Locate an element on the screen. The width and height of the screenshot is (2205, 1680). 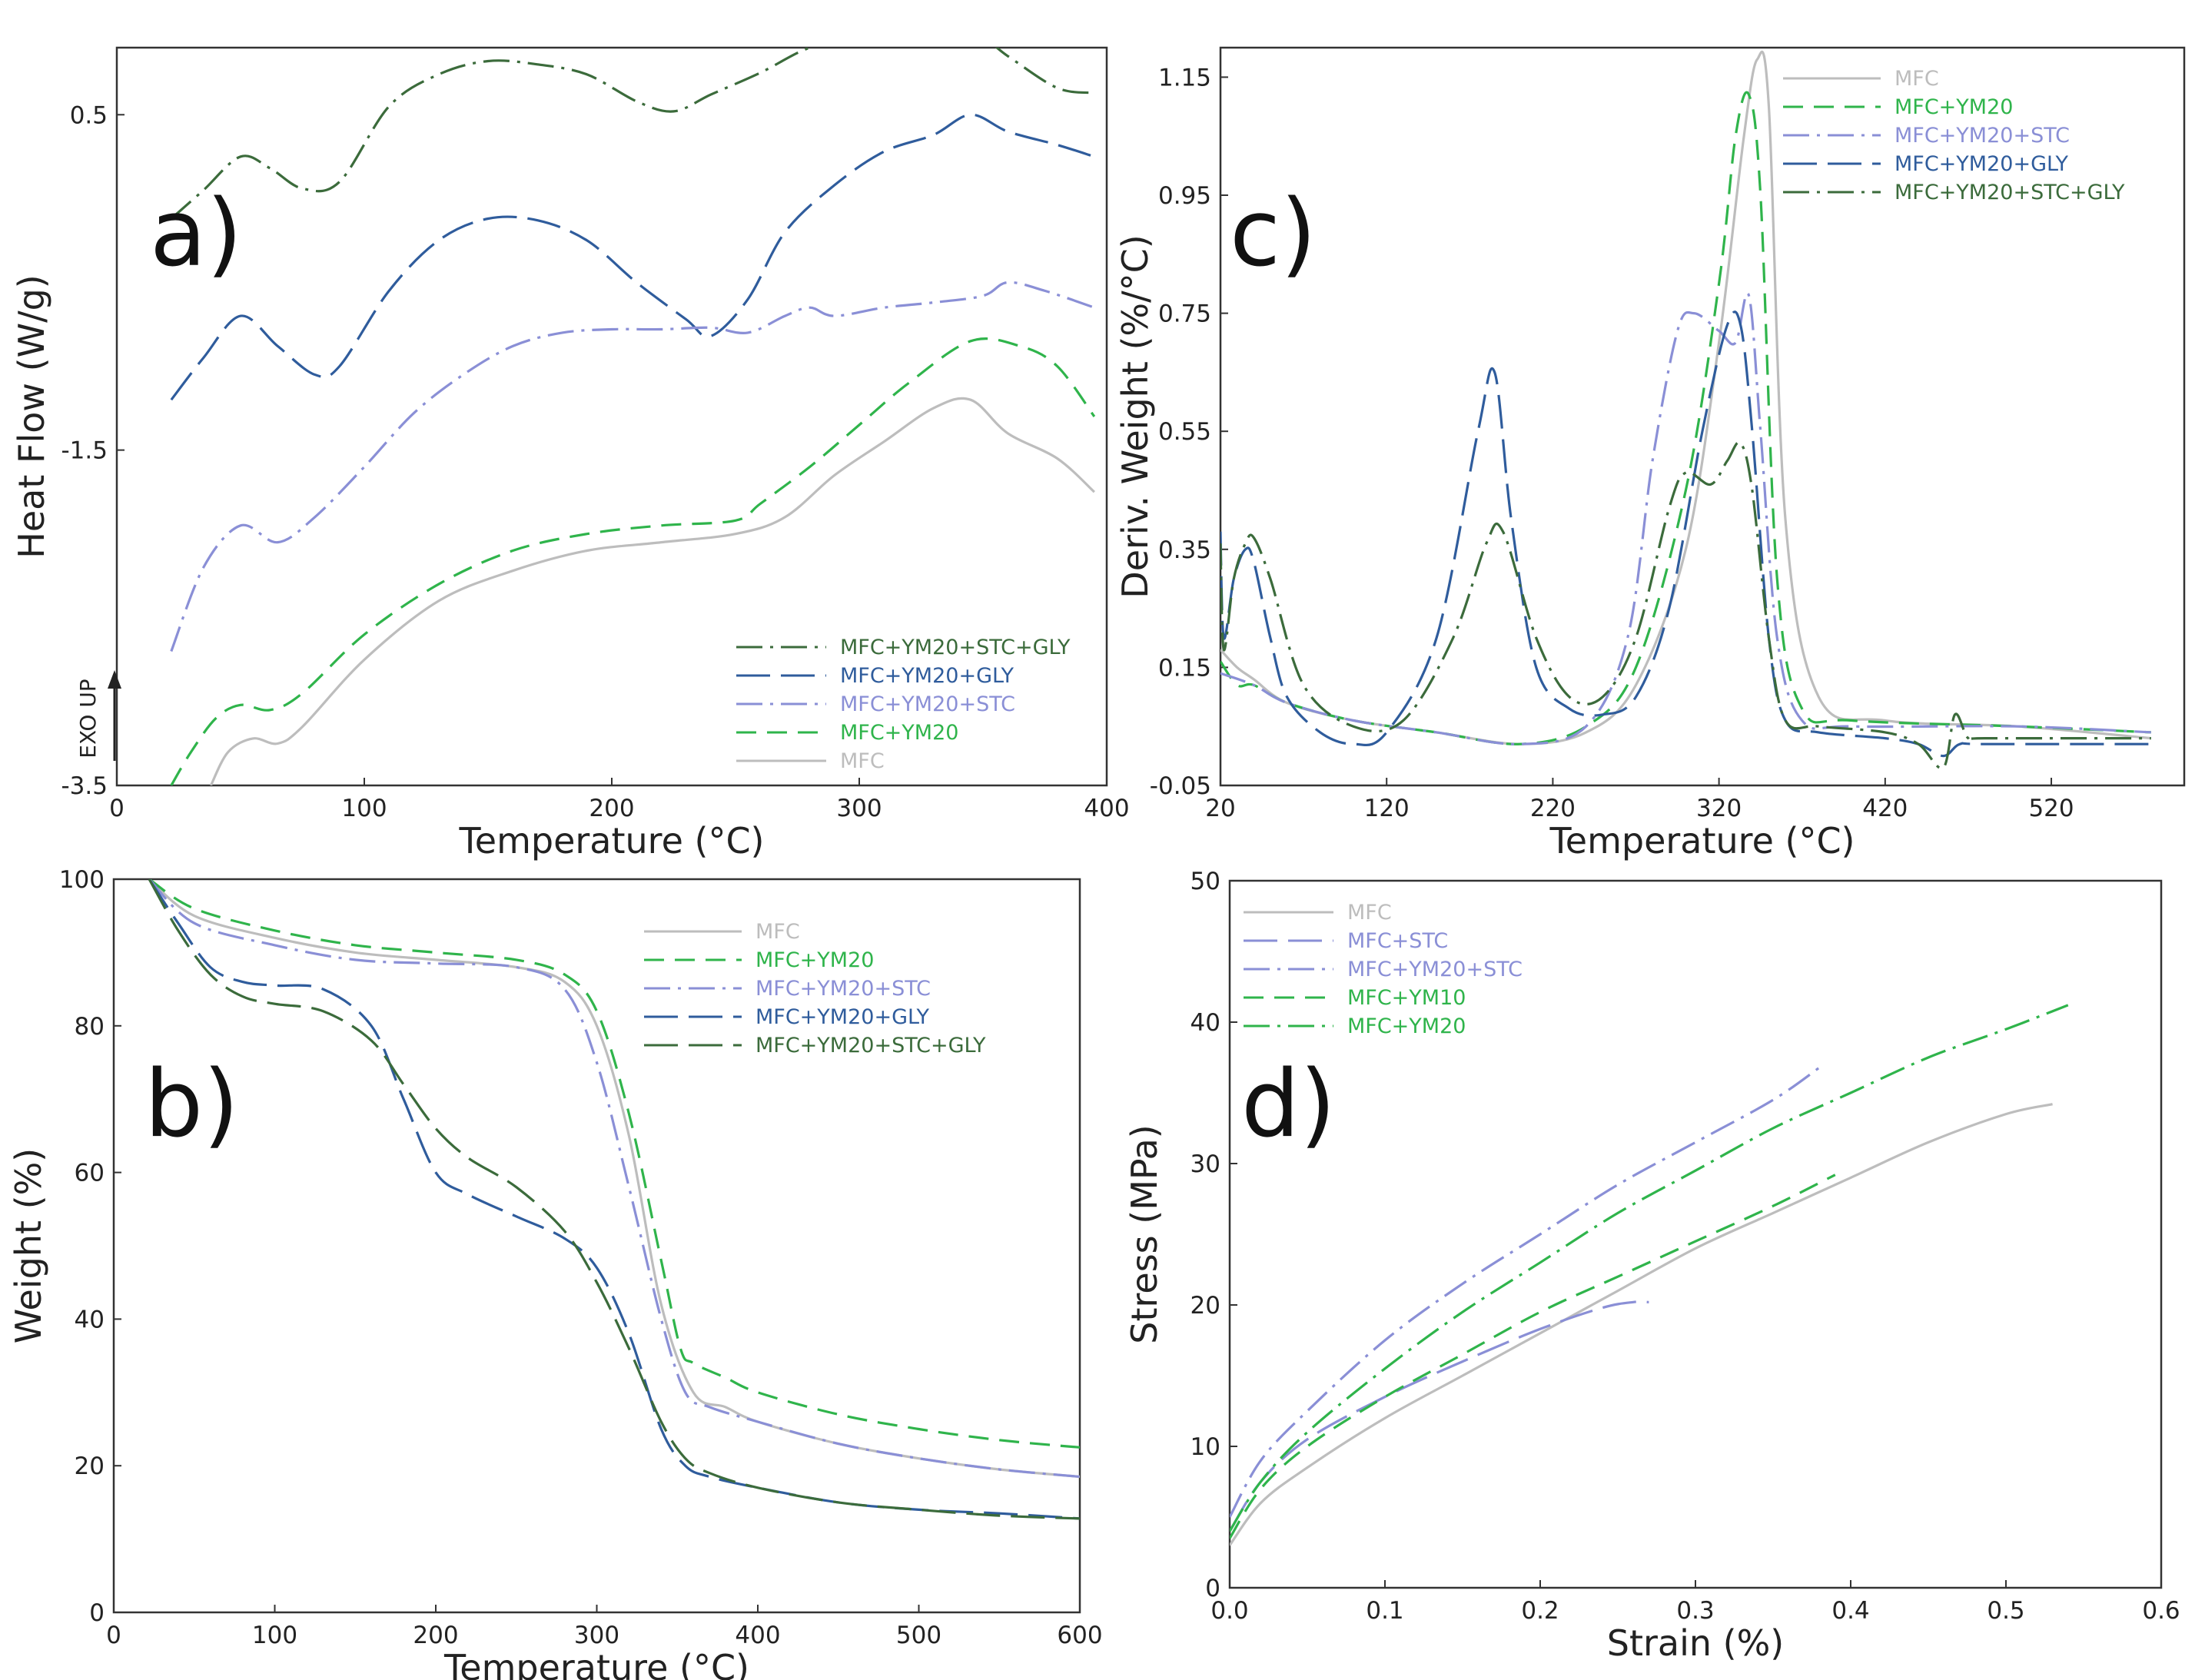
legend-label-mfc-ym10: MFC+YM10 is located at coordinates (1406, 998).